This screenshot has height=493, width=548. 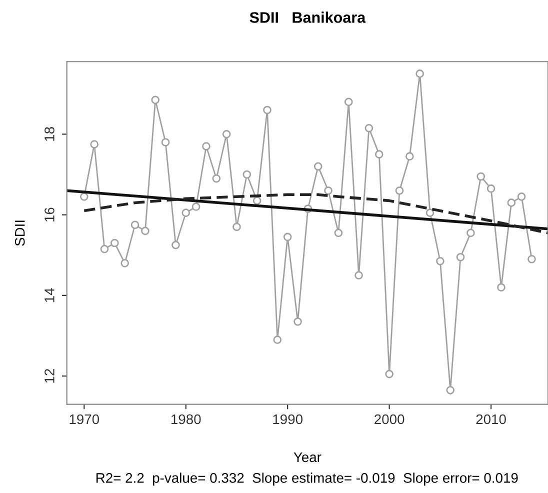 I want to click on y-tick-label: 18, so click(x=49, y=134).